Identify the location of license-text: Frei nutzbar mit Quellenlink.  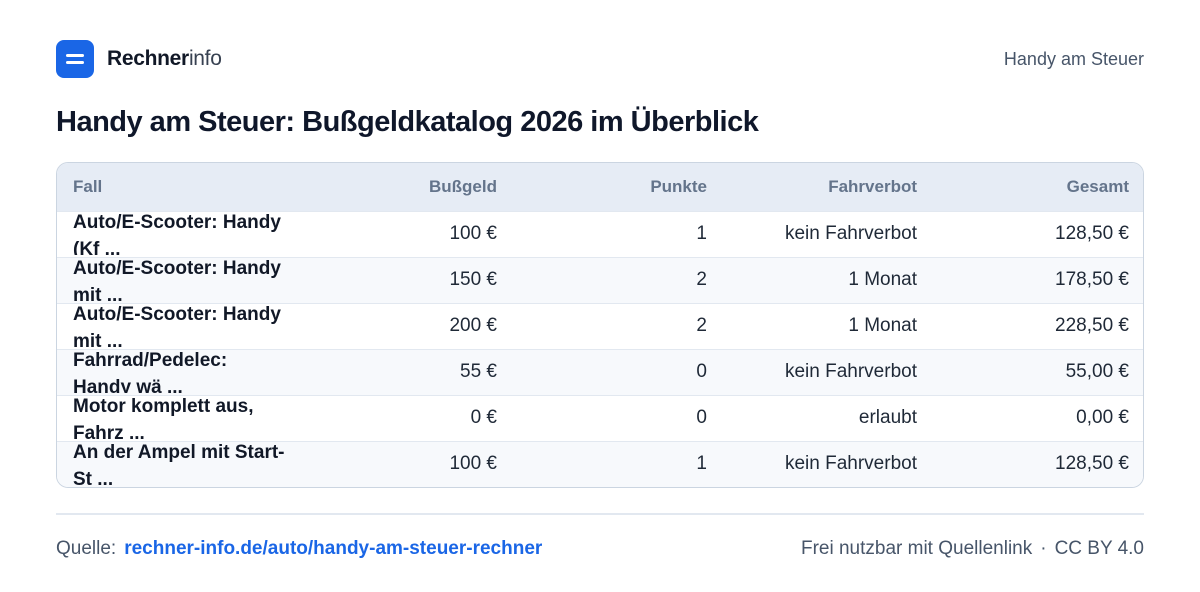
(916, 548).